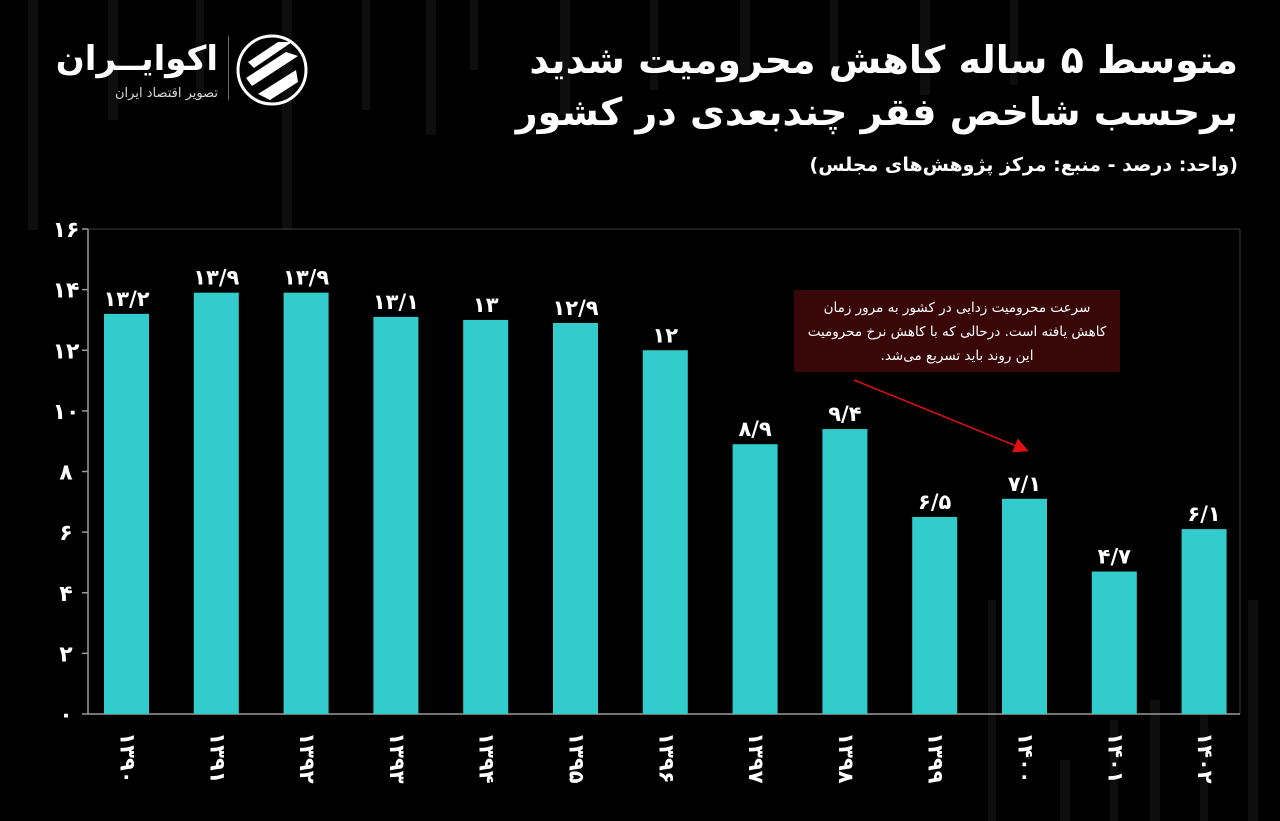 The height and width of the screenshot is (821, 1280). I want to click on x-category-label: ۱۴۰۱, so click(1115, 757).